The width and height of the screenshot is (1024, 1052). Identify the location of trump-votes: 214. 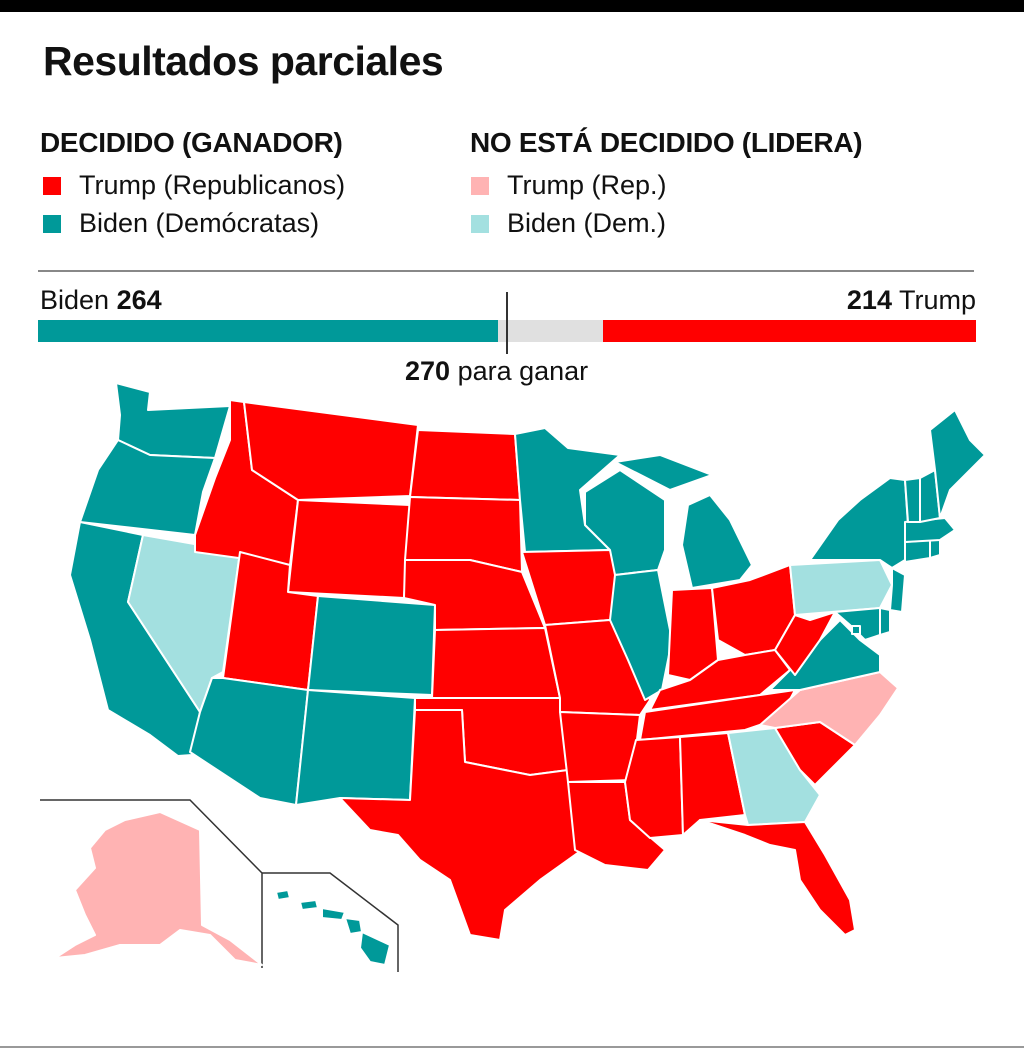
(869, 300).